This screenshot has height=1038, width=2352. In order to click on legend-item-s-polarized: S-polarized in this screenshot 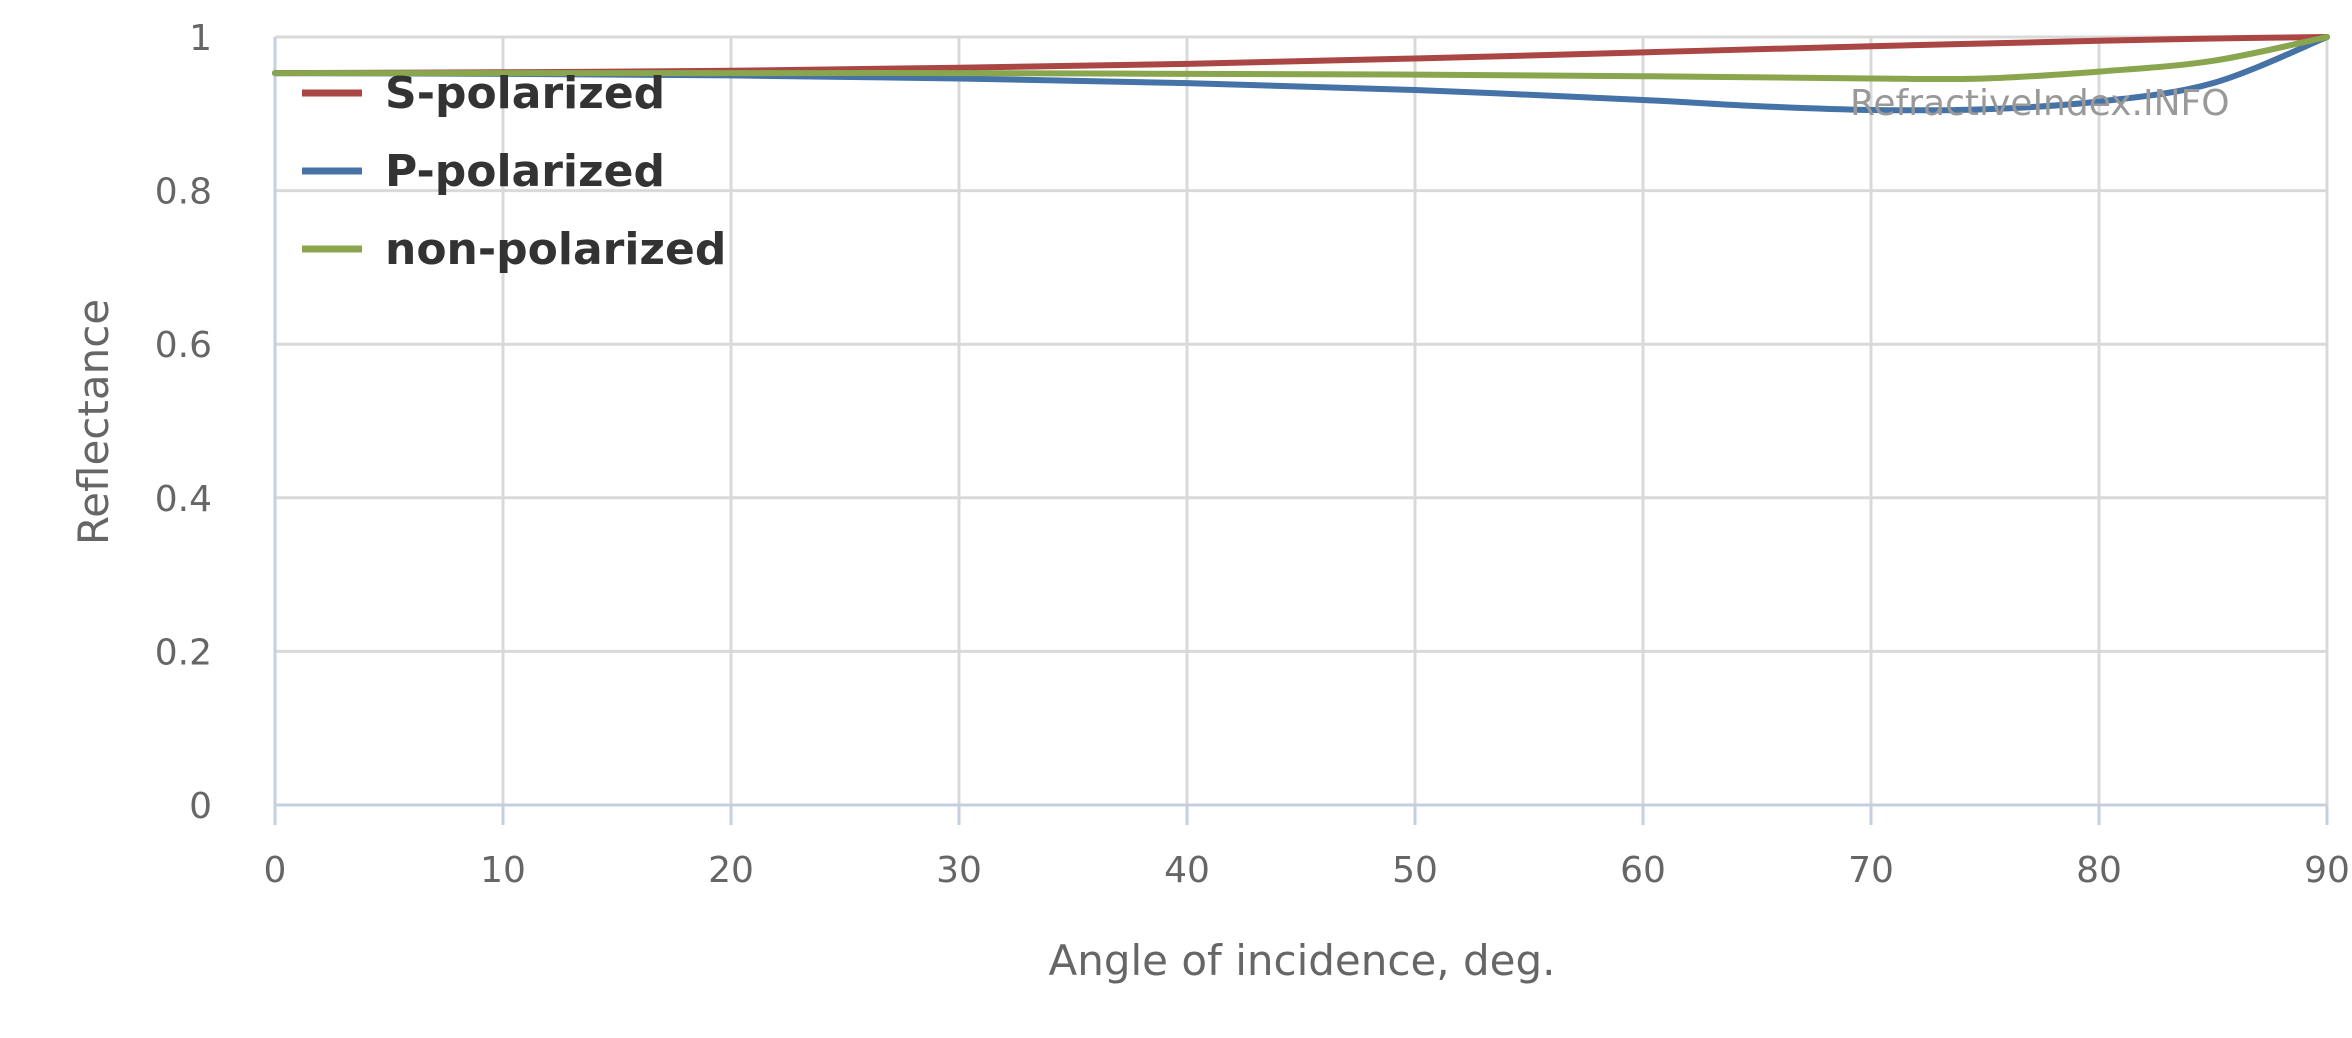, I will do `click(483, 93)`.